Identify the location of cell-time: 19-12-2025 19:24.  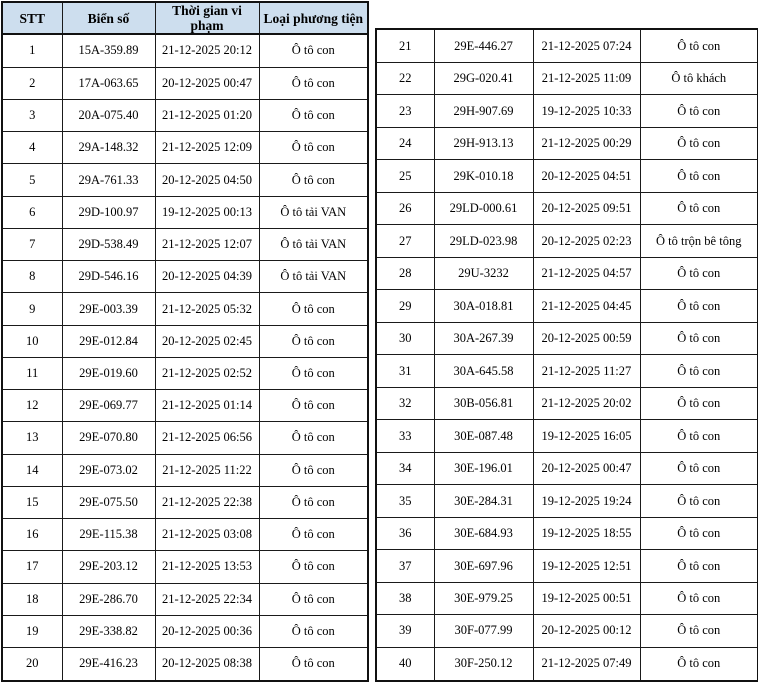
(586, 501).